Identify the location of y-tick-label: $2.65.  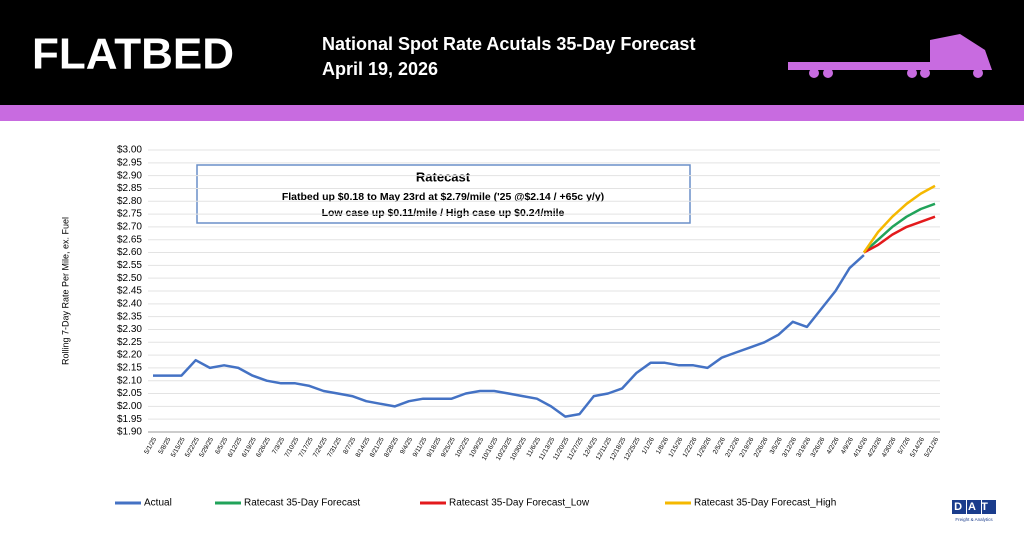
(129, 239).